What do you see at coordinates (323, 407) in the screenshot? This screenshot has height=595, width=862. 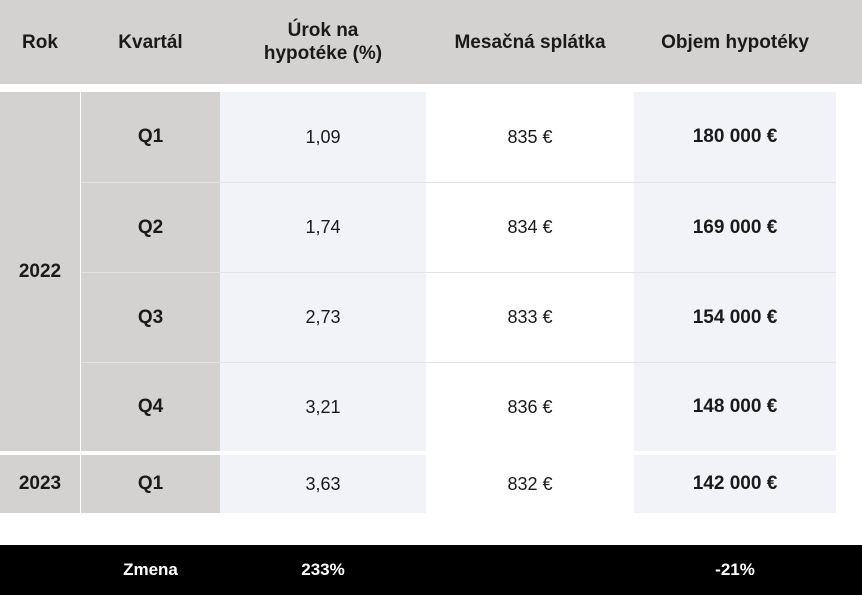 I see `rate-cell: 3,21` at bounding box center [323, 407].